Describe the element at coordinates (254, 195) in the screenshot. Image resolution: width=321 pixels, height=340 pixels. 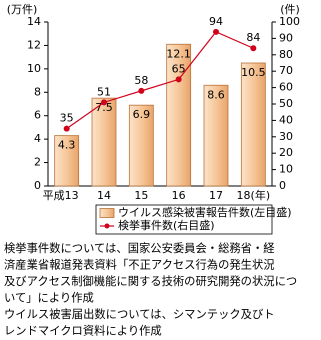
I see `x-tick-label: 18(年)` at that location.